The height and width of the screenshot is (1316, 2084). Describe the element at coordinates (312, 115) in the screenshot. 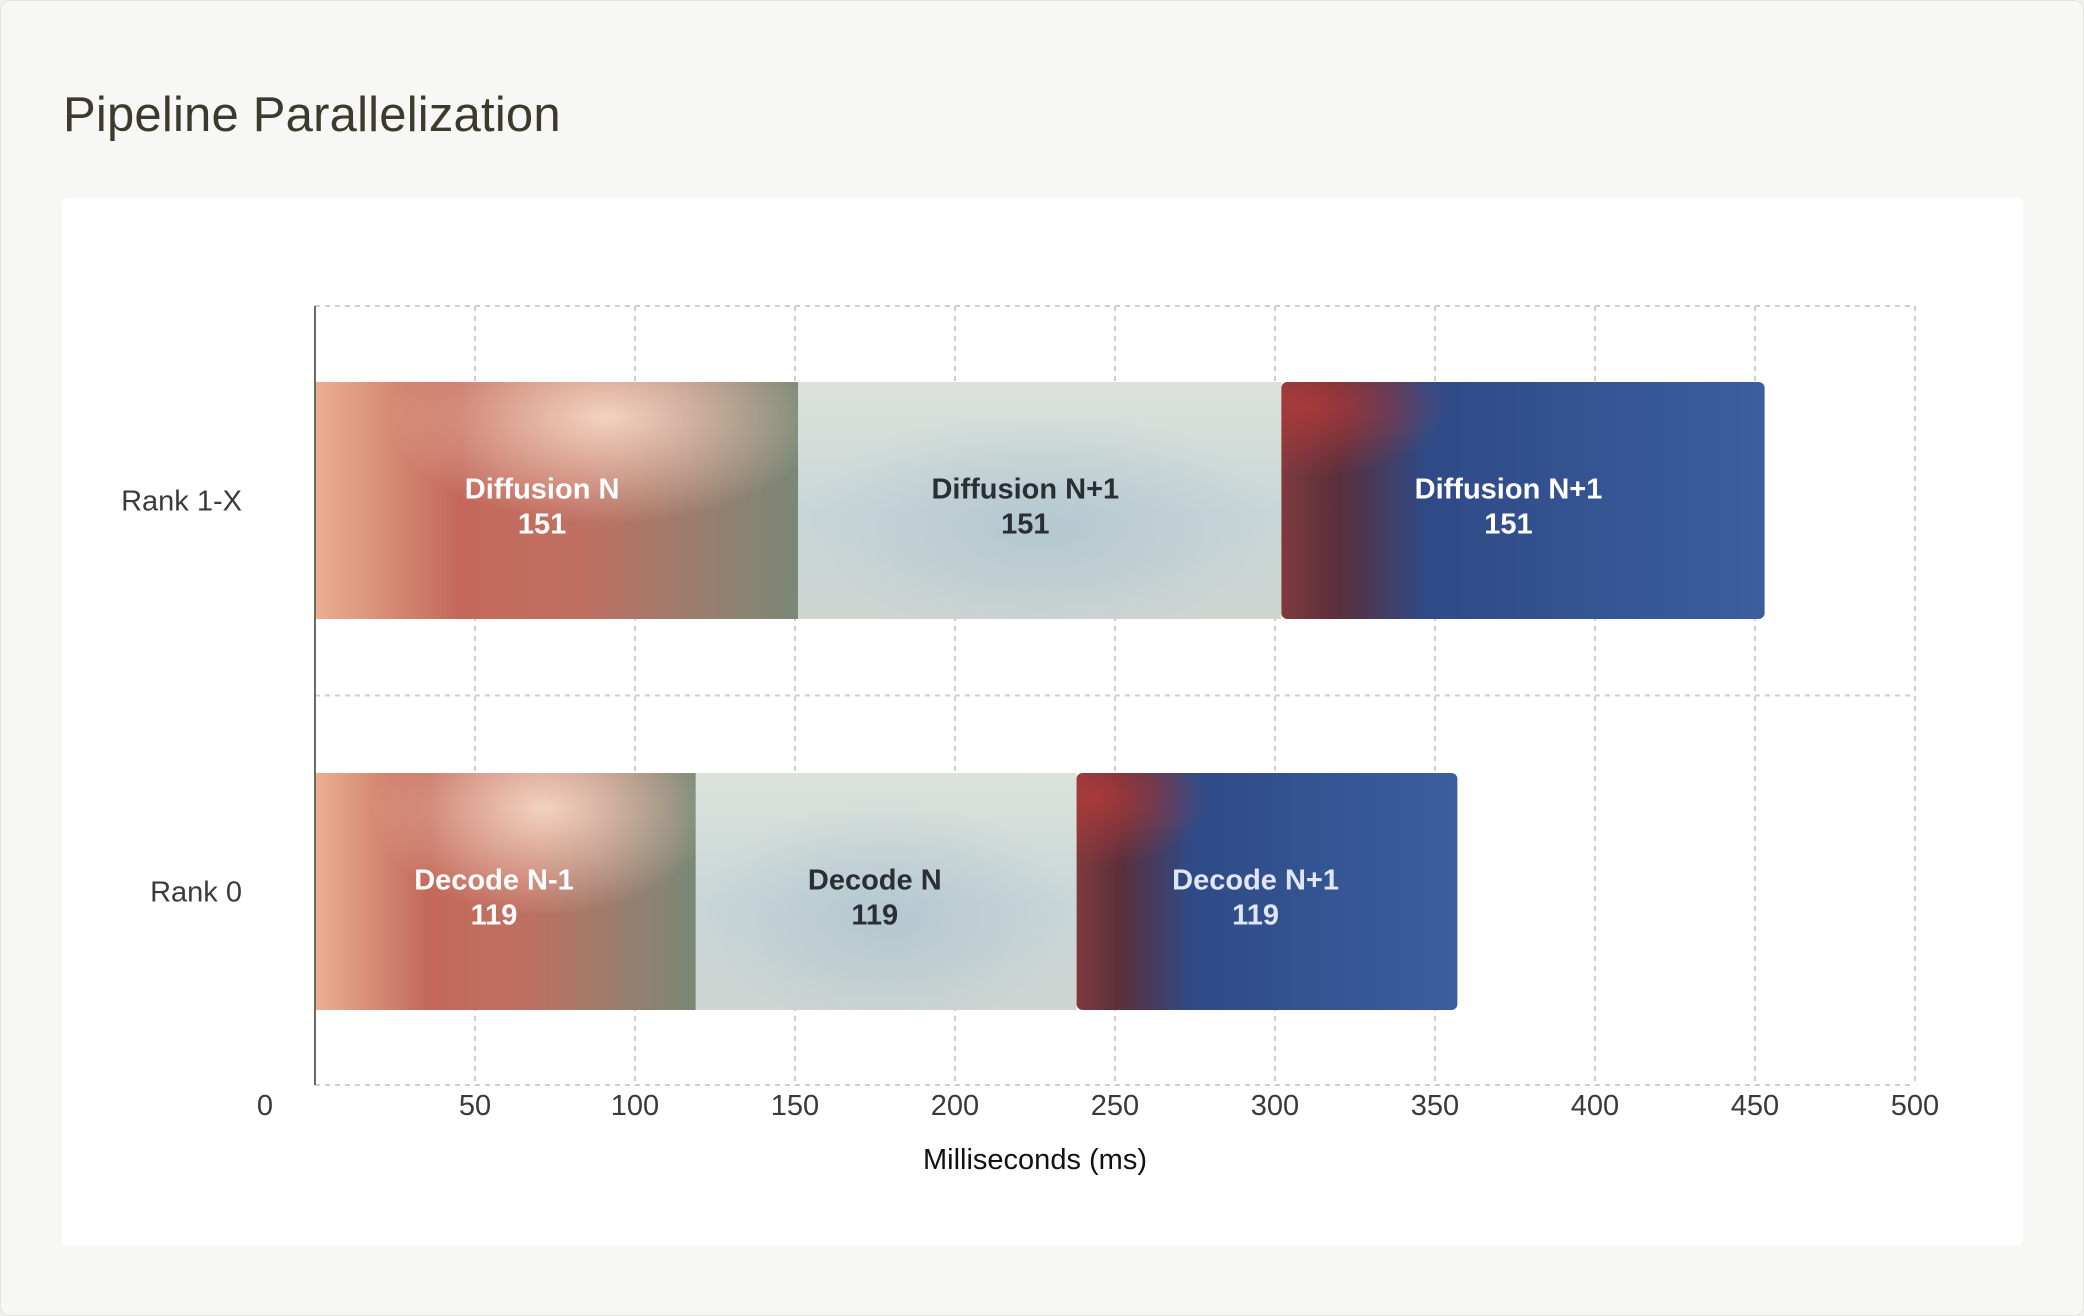

I see `page-title: Pipeline Parallelization` at that location.